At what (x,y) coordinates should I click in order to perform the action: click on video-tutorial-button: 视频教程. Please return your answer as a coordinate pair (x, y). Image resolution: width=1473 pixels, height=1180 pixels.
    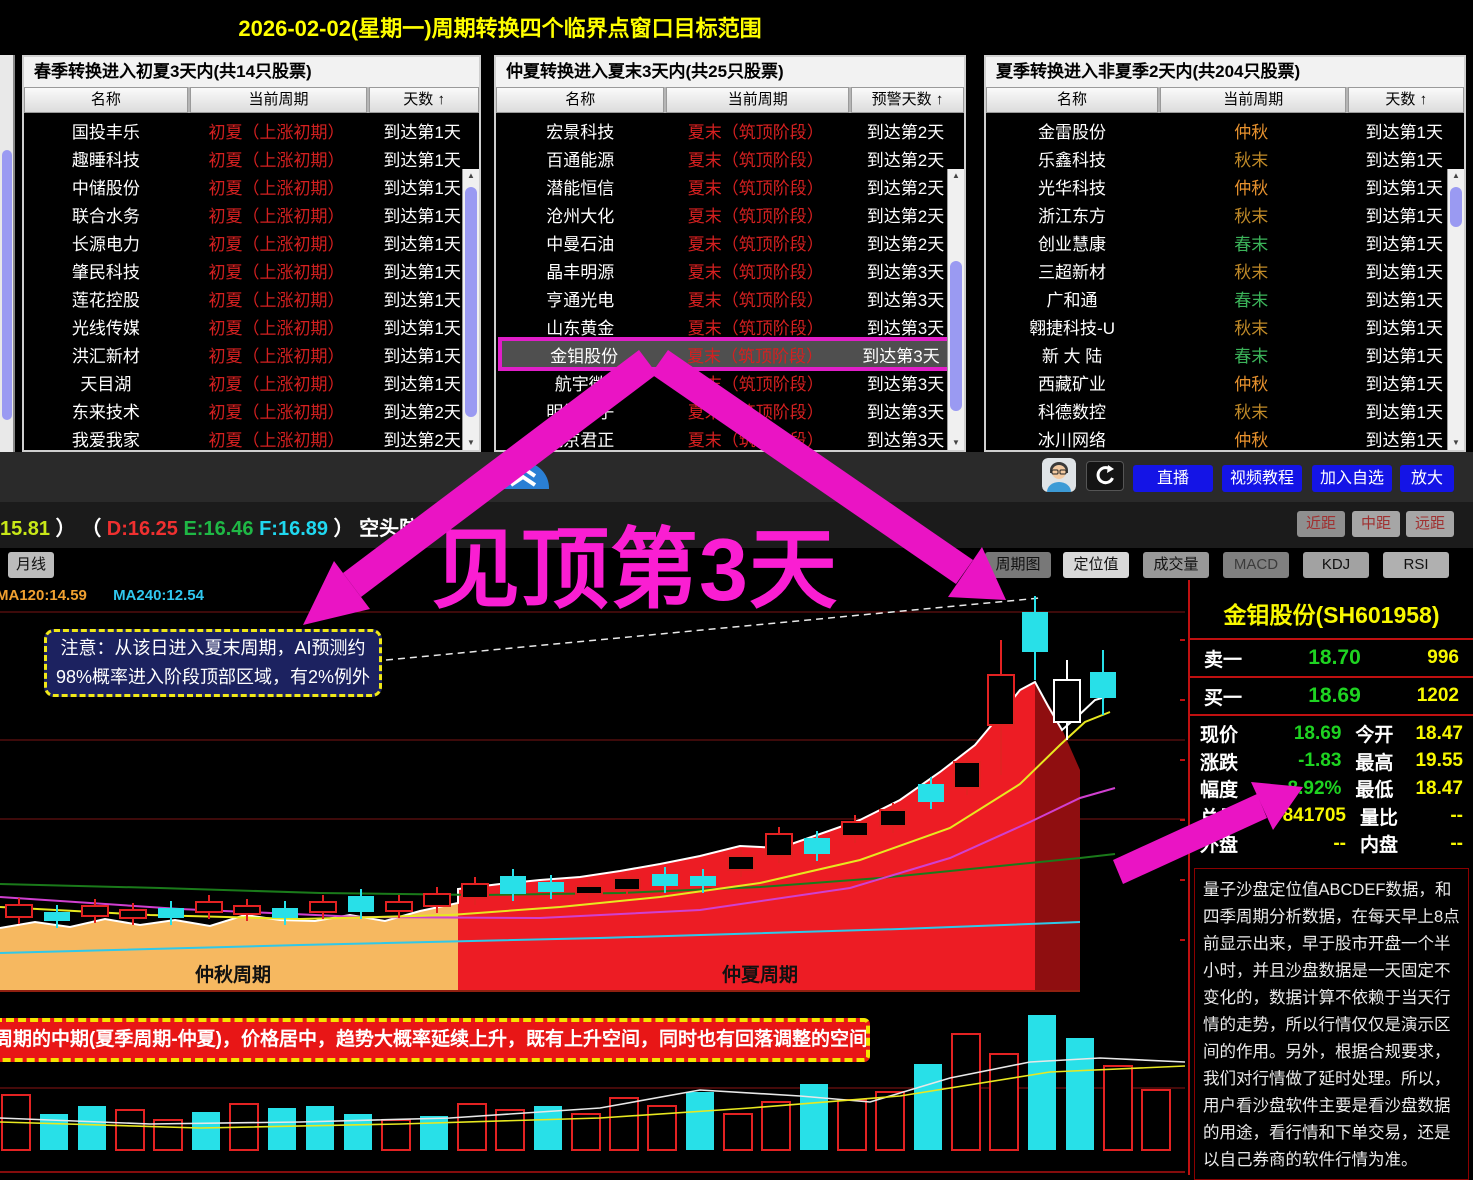
    Looking at the image, I should click on (1262, 478).